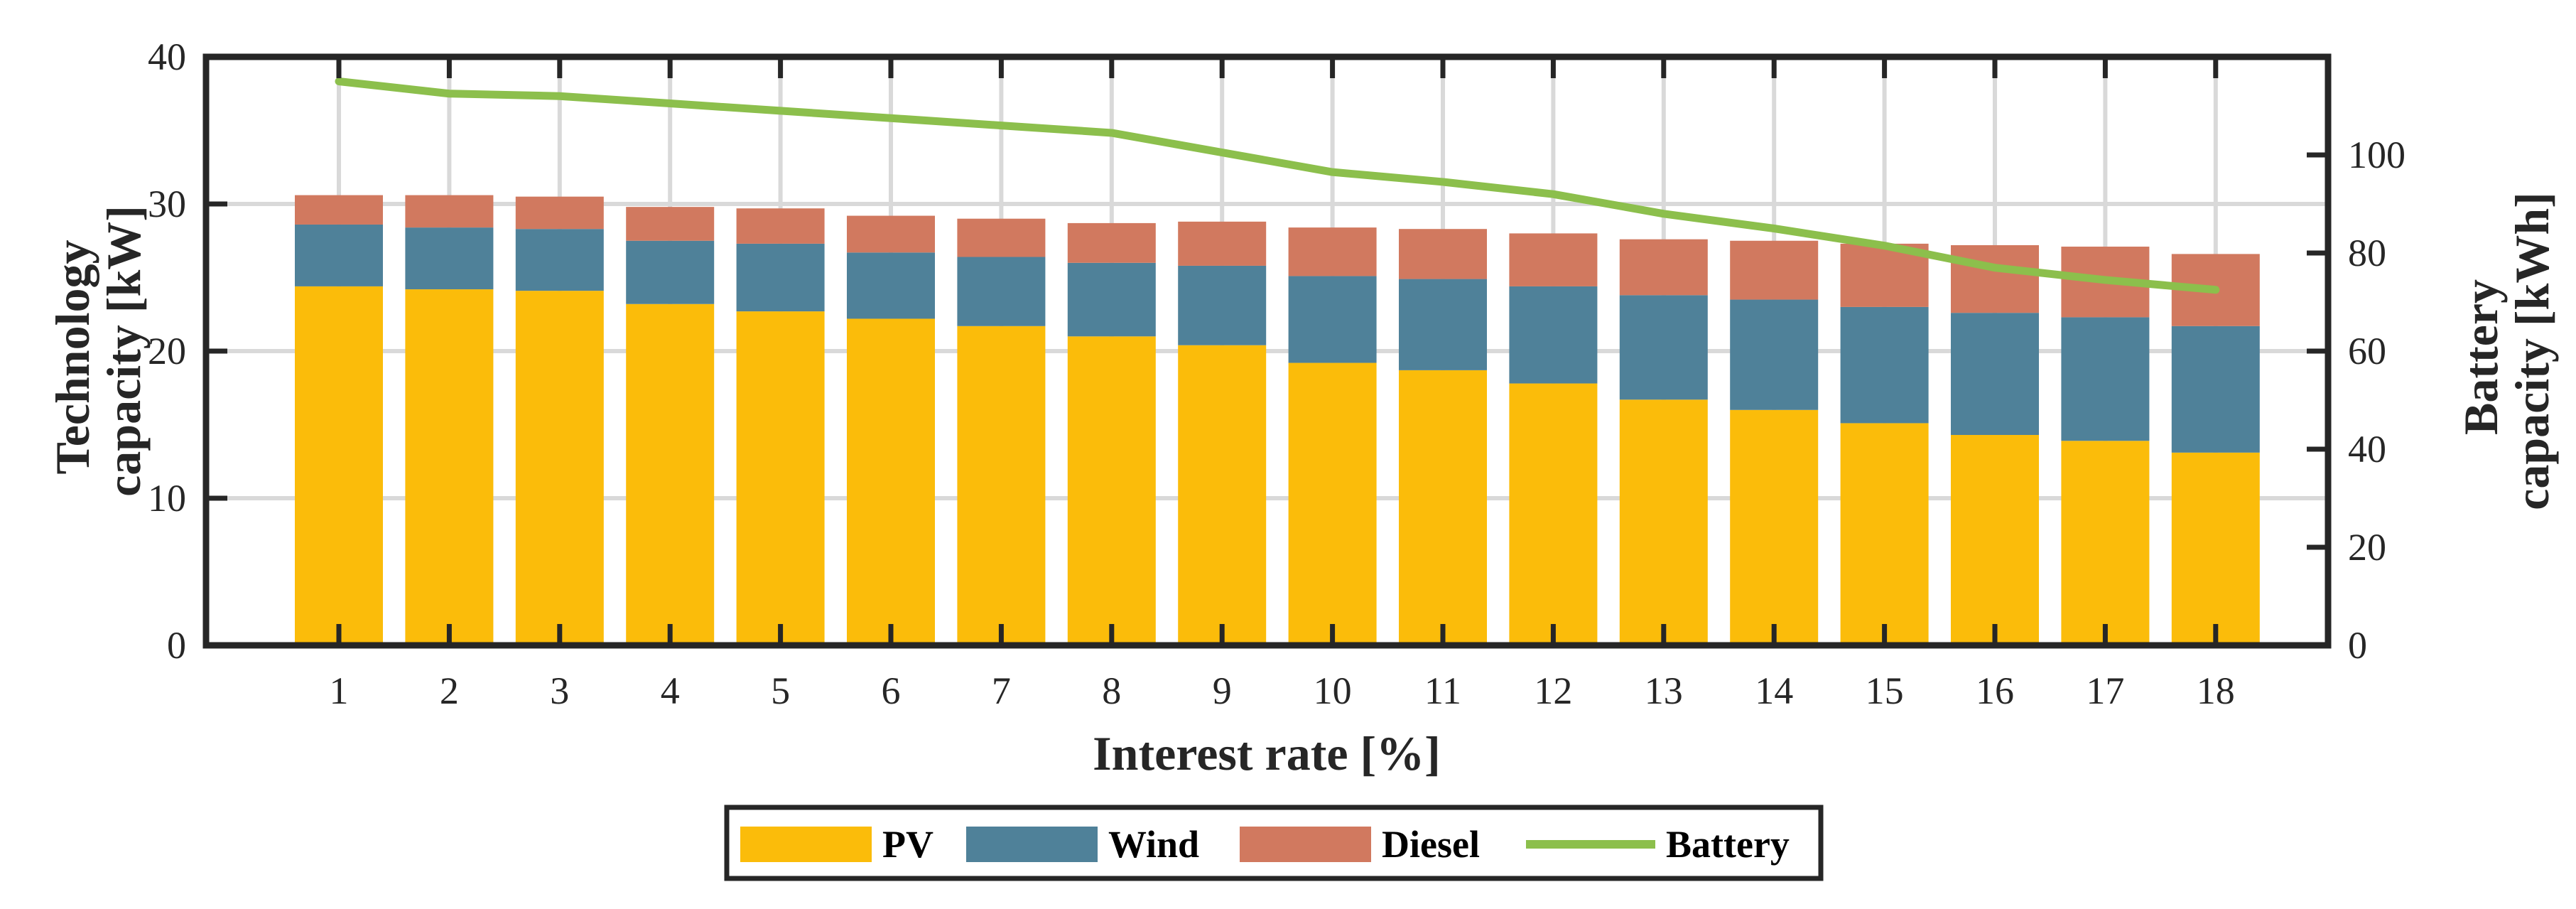  Describe the element at coordinates (176, 645) in the screenshot. I see `y-tick-label-0: 0` at that location.